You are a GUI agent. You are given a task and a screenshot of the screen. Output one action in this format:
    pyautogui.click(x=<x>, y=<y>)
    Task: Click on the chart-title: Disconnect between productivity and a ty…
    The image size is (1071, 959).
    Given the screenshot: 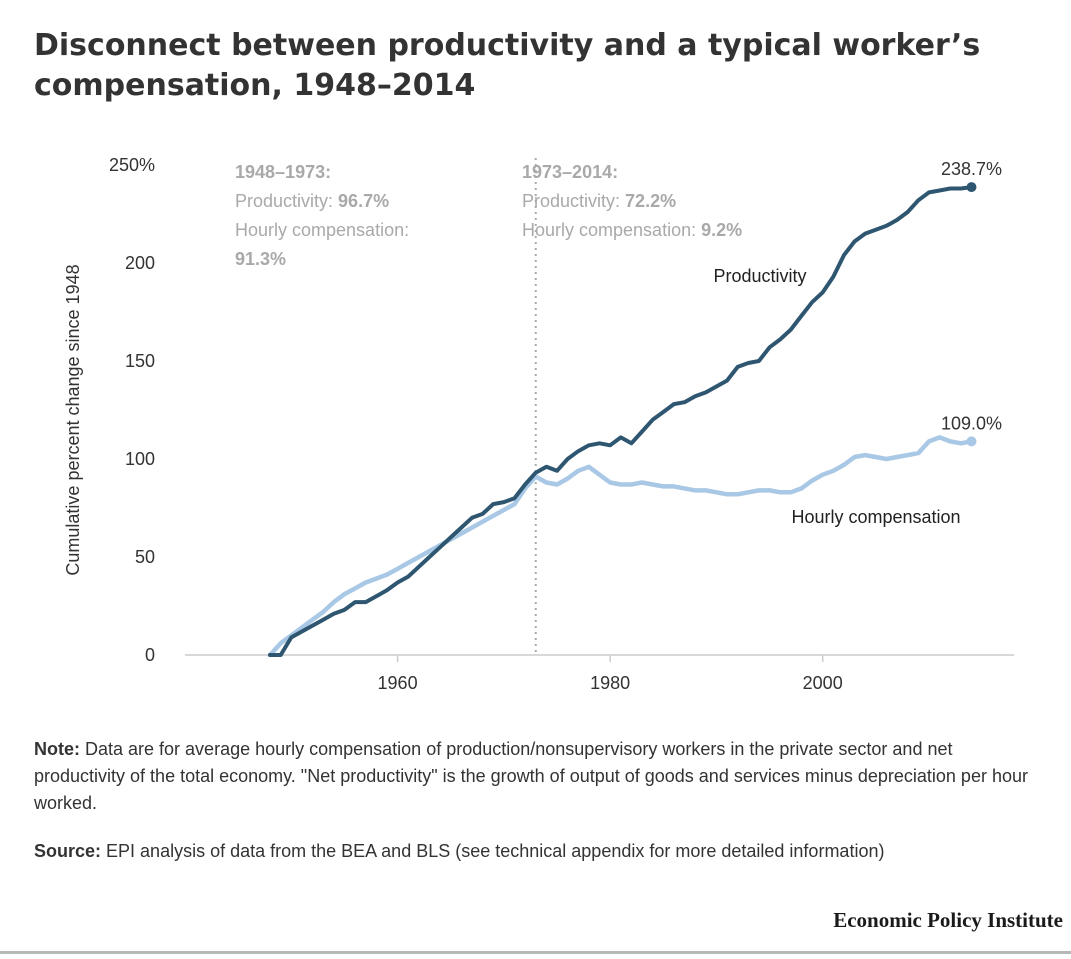 What is the action you would take?
    pyautogui.click(x=507, y=65)
    